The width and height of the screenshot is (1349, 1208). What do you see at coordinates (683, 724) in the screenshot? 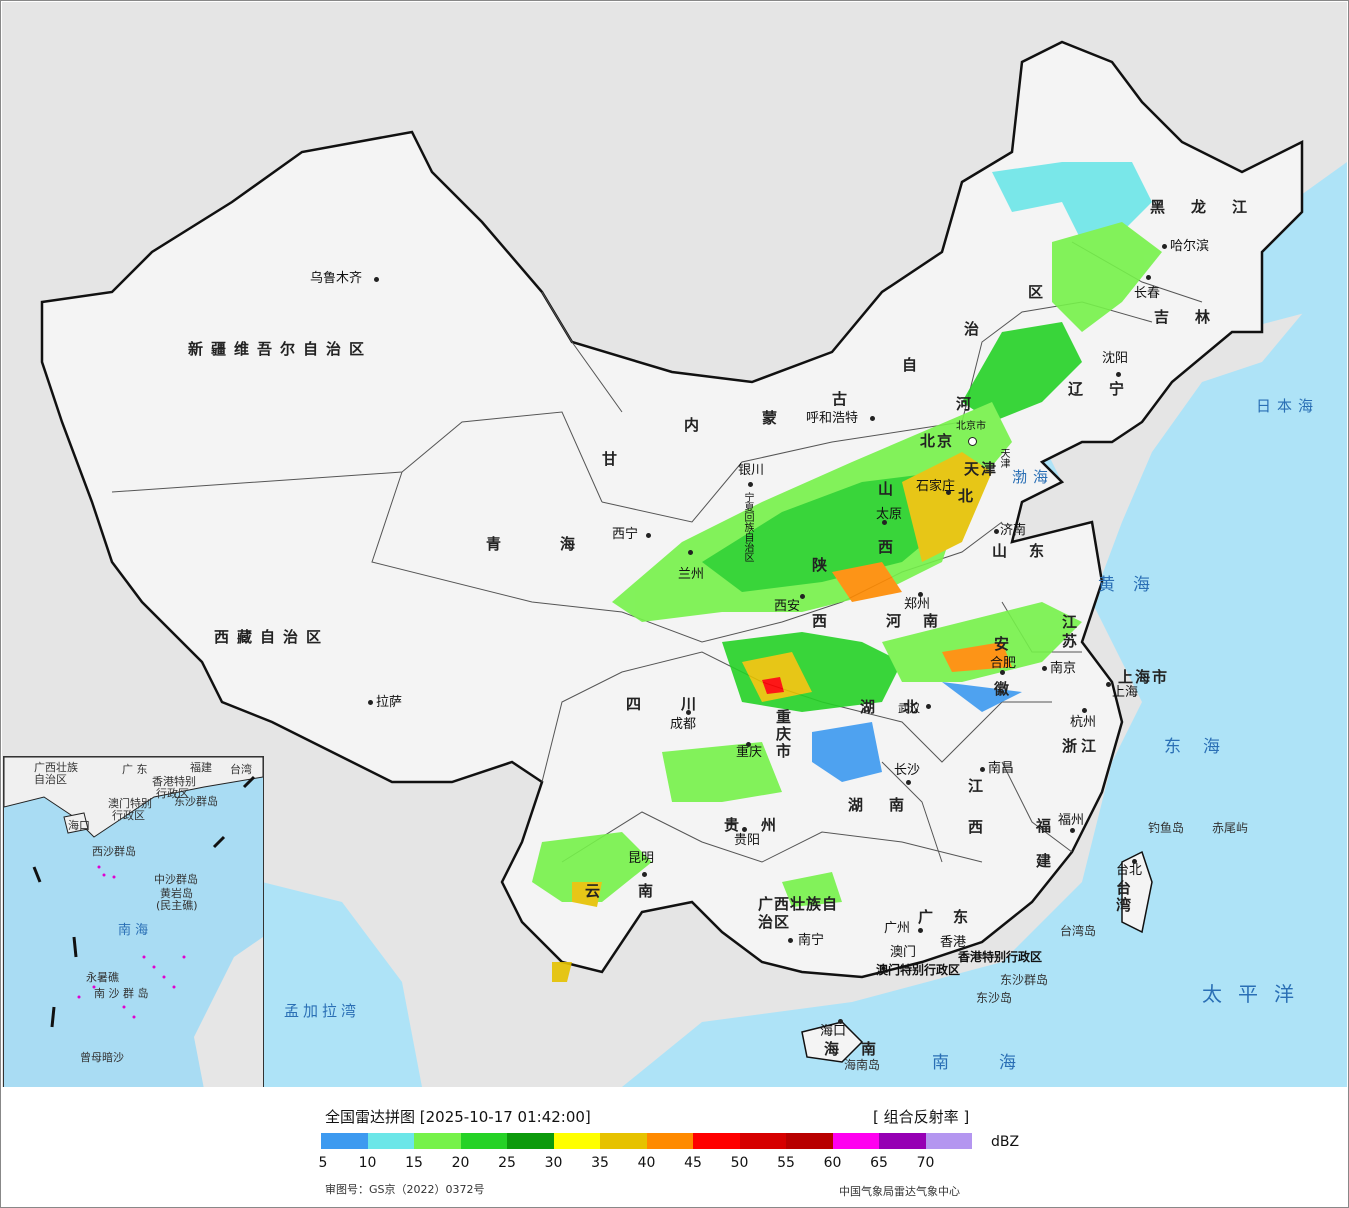
I see `city-chengdu: 成都` at bounding box center [683, 724].